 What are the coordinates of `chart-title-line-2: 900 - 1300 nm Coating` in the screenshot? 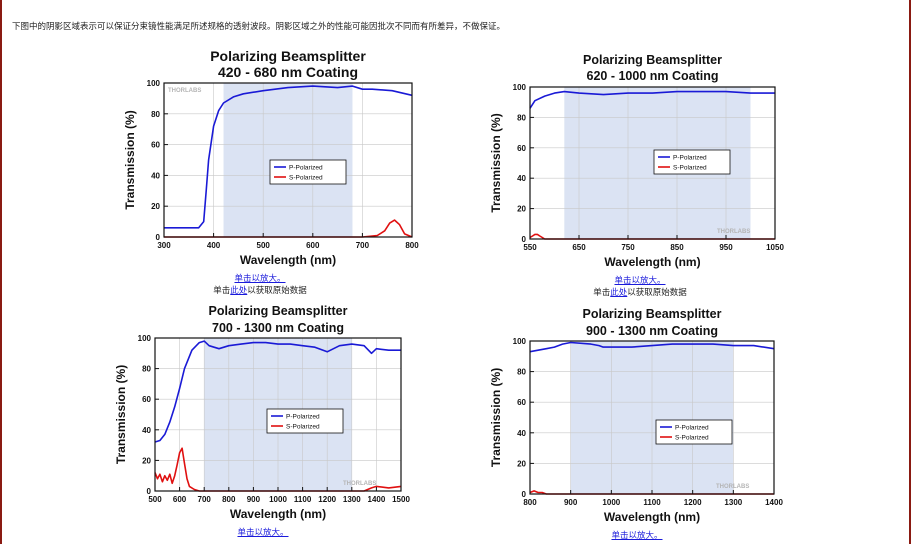 It's located at (652, 331).